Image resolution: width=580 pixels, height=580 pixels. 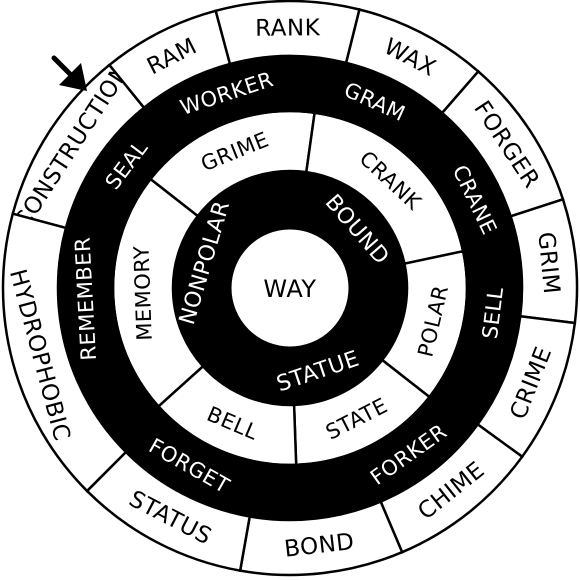 What do you see at coordinates (142, 293) in the screenshot?
I see `cell-label: MEMORY` at bounding box center [142, 293].